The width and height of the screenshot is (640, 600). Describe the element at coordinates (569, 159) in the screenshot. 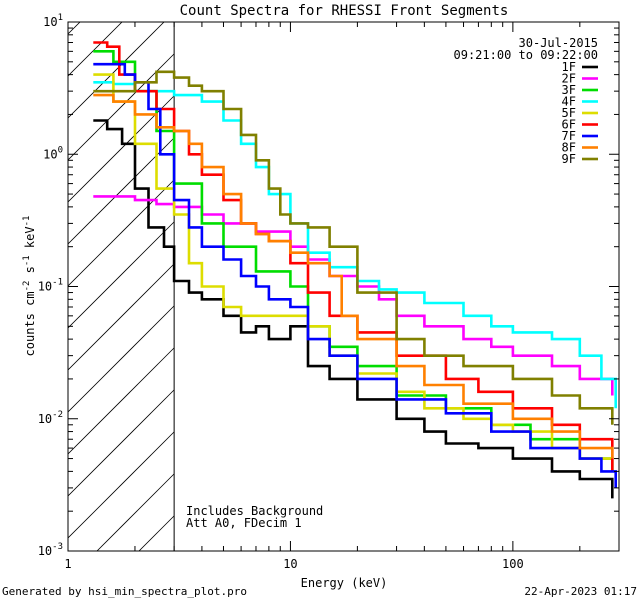

I see `legend-label-9F: 9F` at that location.